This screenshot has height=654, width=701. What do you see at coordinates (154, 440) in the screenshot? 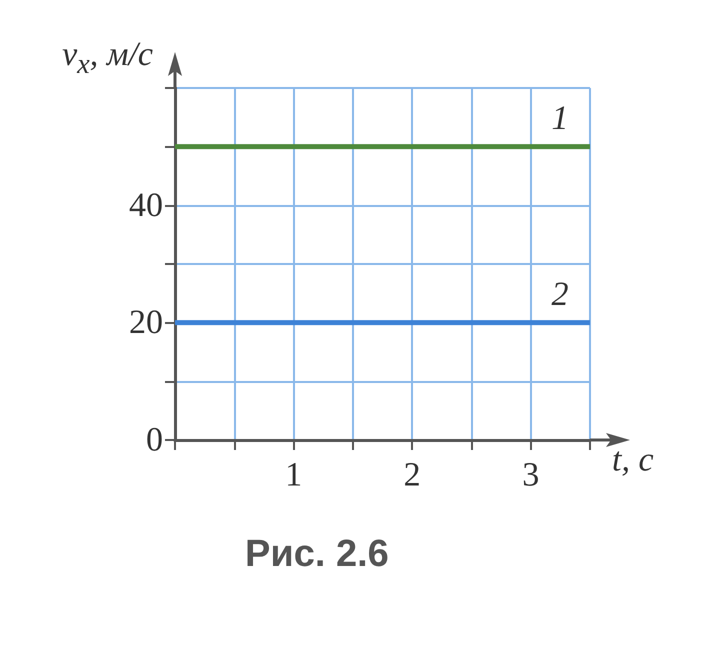
I see `y-tick-label: 0` at bounding box center [154, 440].